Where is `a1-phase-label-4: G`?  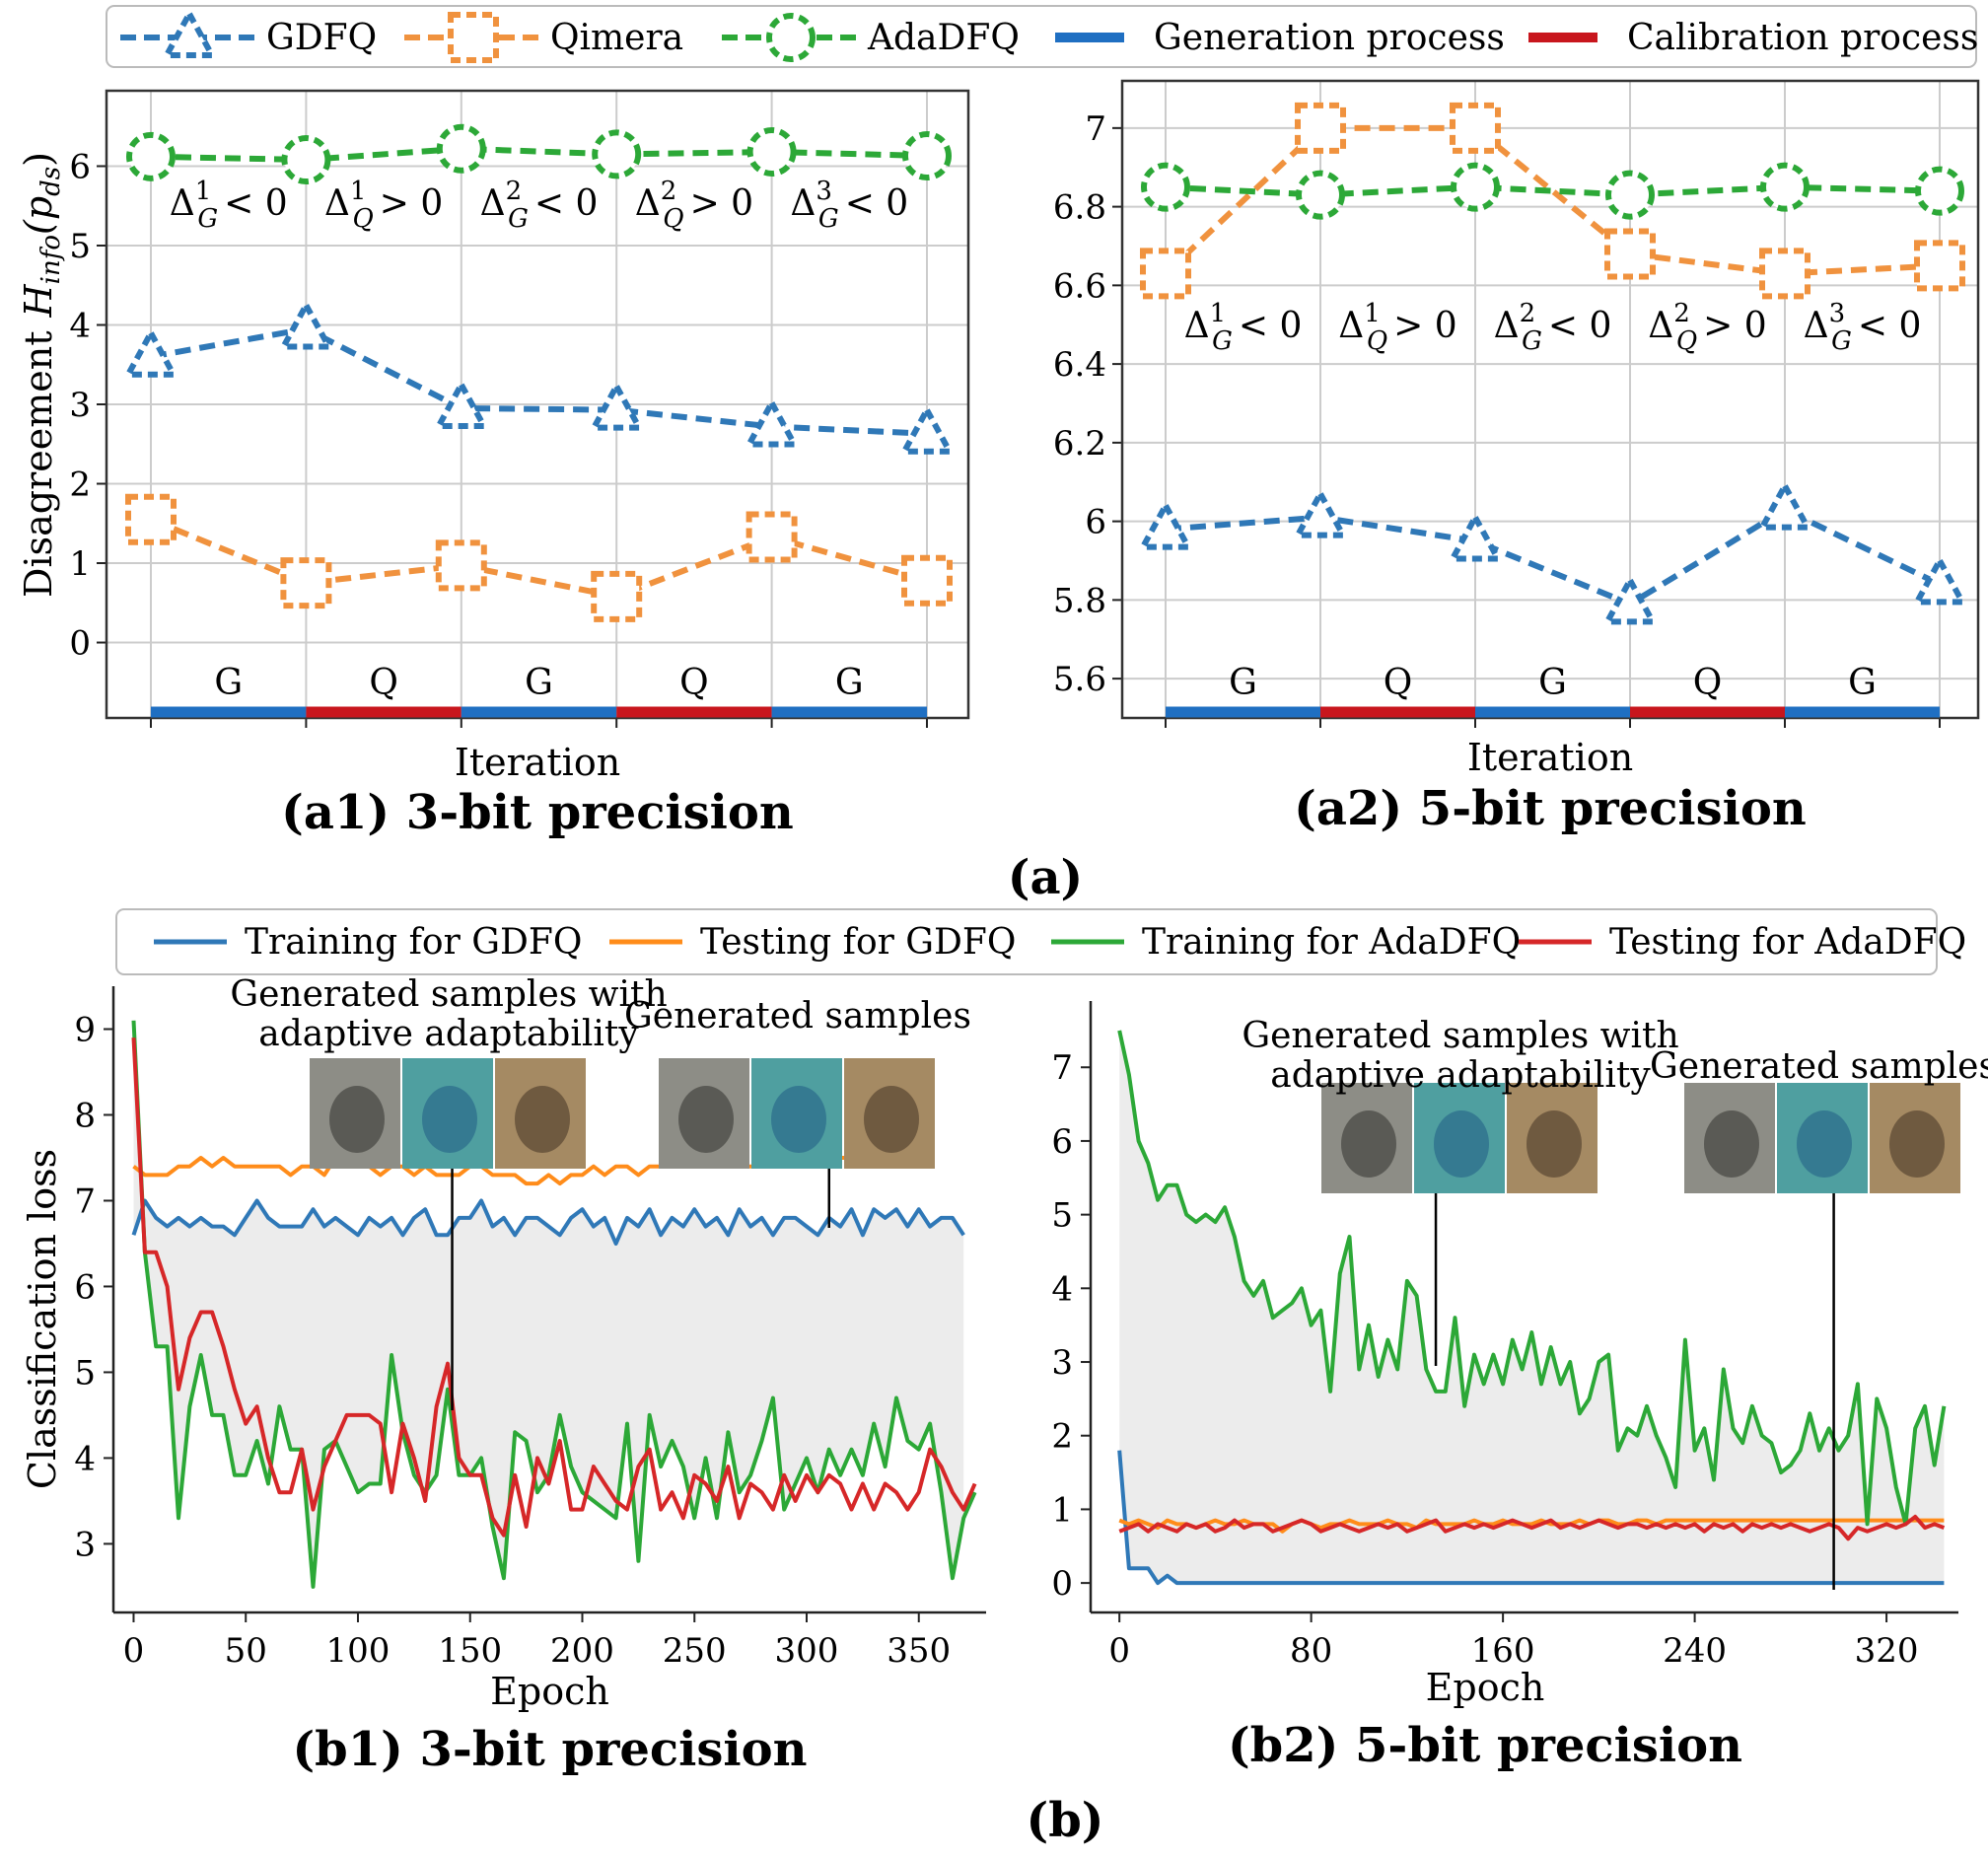 a1-phase-label-4: G is located at coordinates (849, 683).